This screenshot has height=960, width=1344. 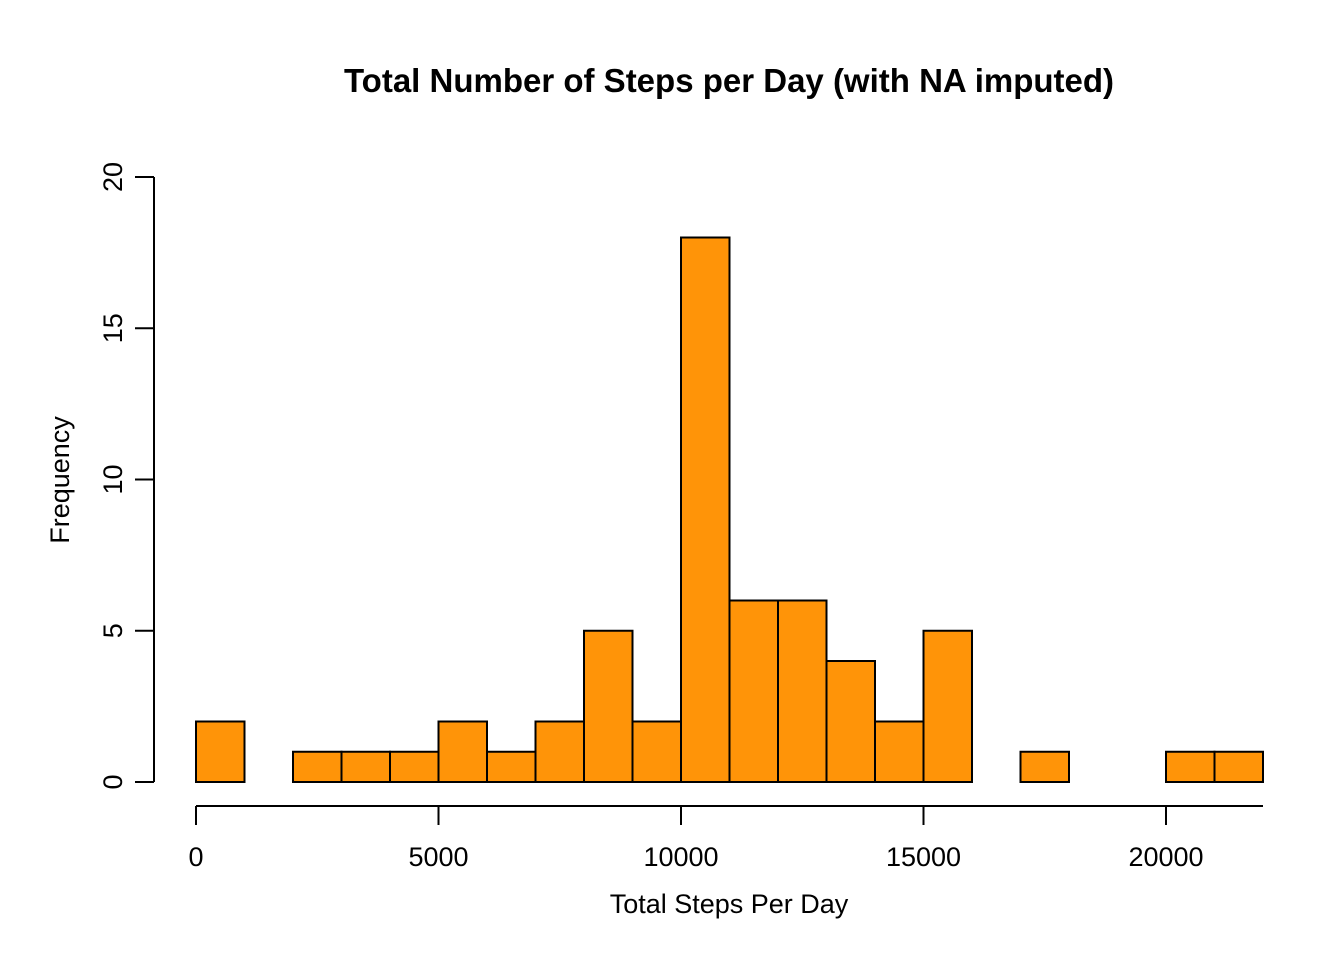 What do you see at coordinates (113, 781) in the screenshot?
I see `y-tick-label: 0` at bounding box center [113, 781].